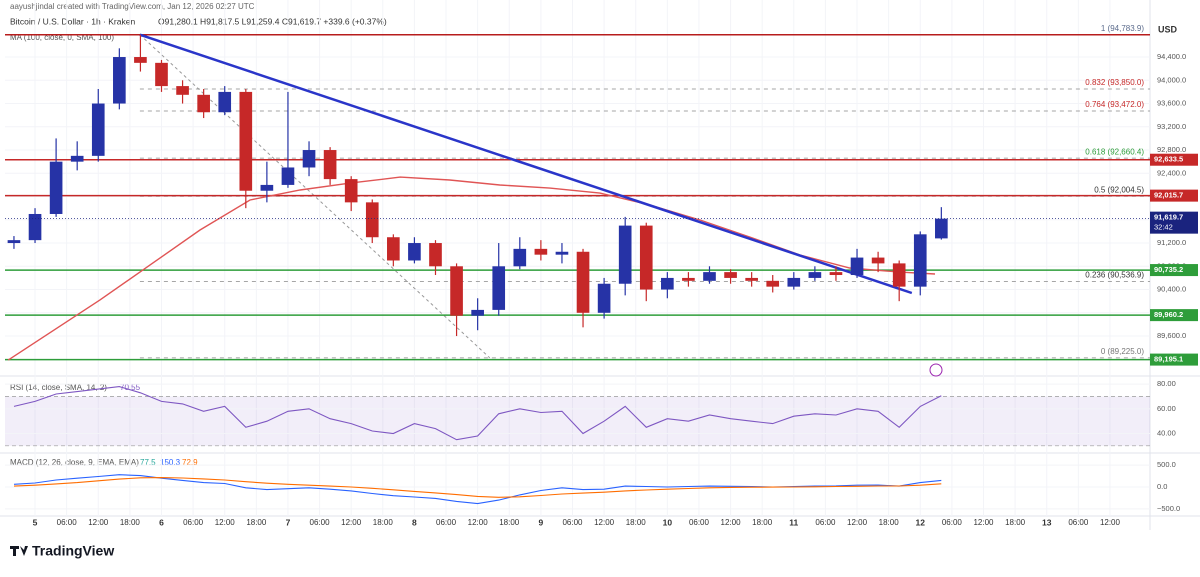  What do you see at coordinates (1168, 217) in the screenshot?
I see `last-price-label: 91,619.7` at bounding box center [1168, 217].